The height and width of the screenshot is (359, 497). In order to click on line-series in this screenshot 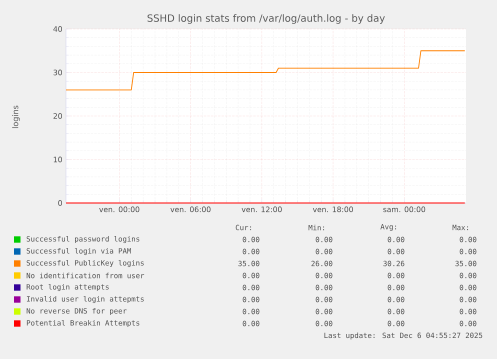, I will do `click(266, 70)`.